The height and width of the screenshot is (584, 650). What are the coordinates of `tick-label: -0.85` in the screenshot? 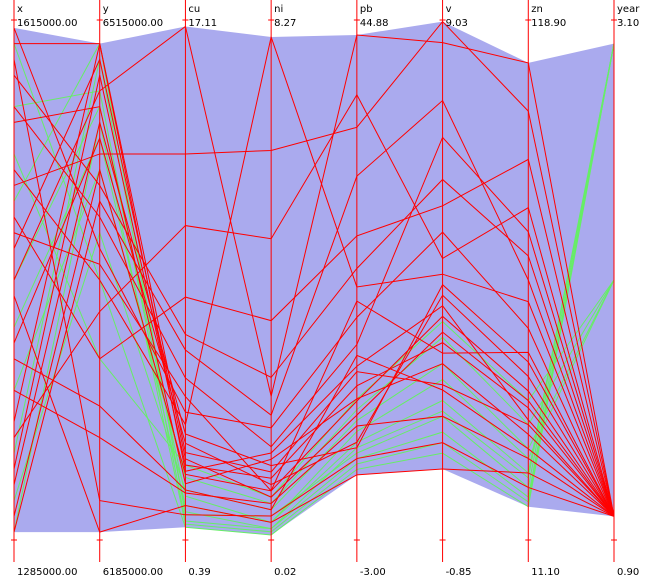 It's located at (459, 572).